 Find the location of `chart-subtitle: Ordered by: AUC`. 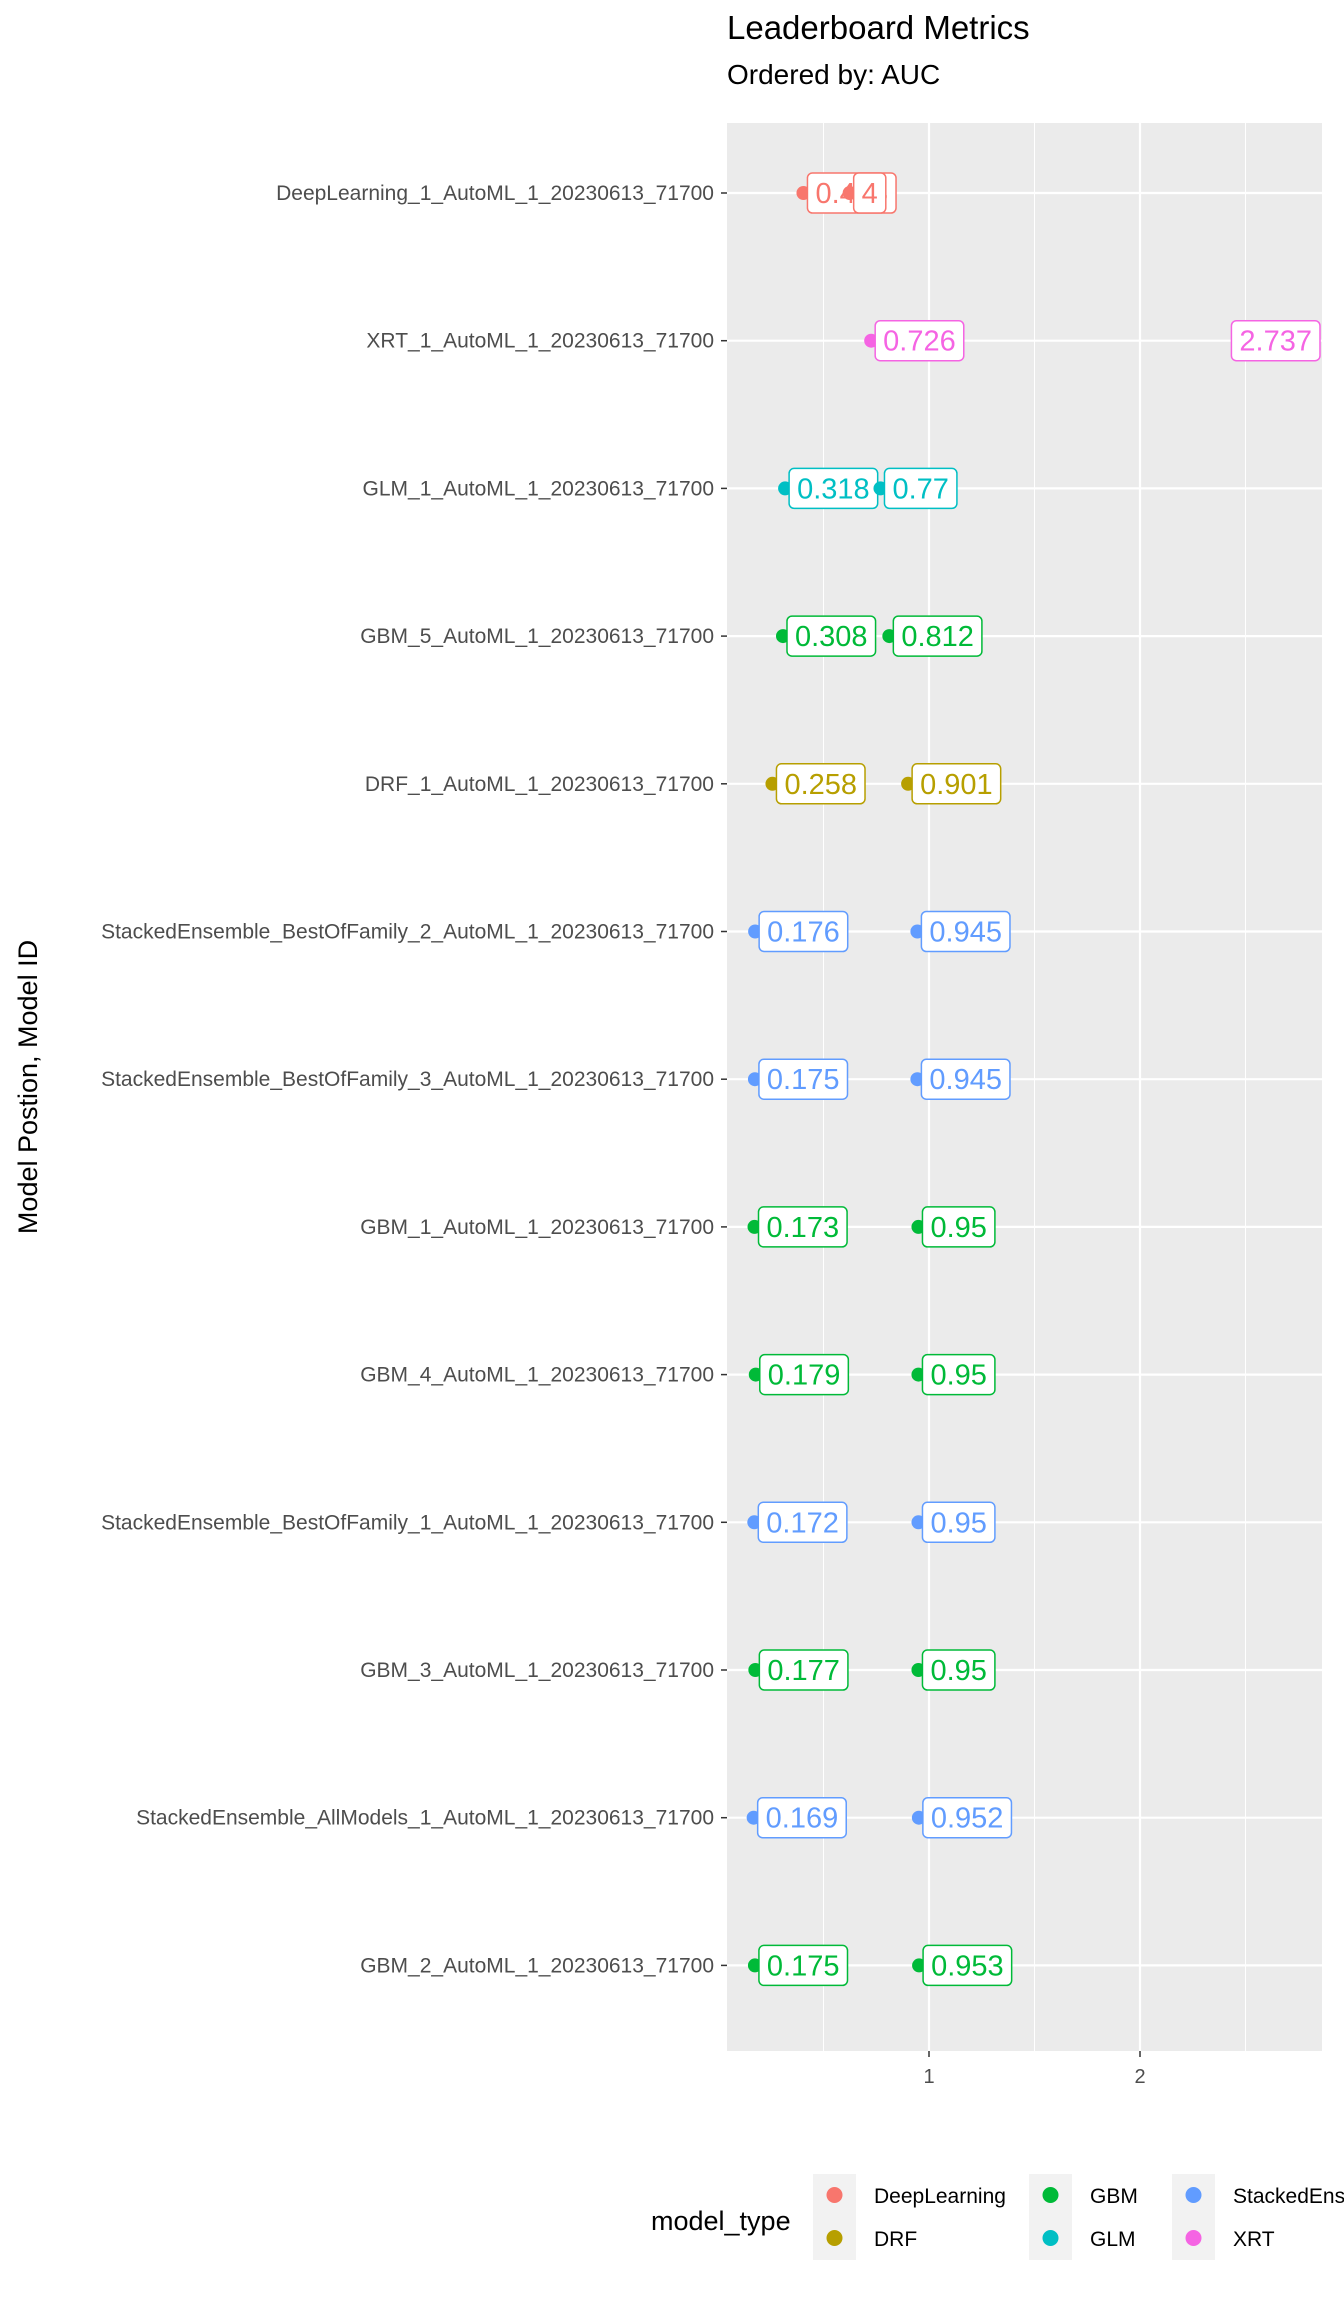

chart-subtitle: Ordered by: AUC is located at coordinates (833, 74).